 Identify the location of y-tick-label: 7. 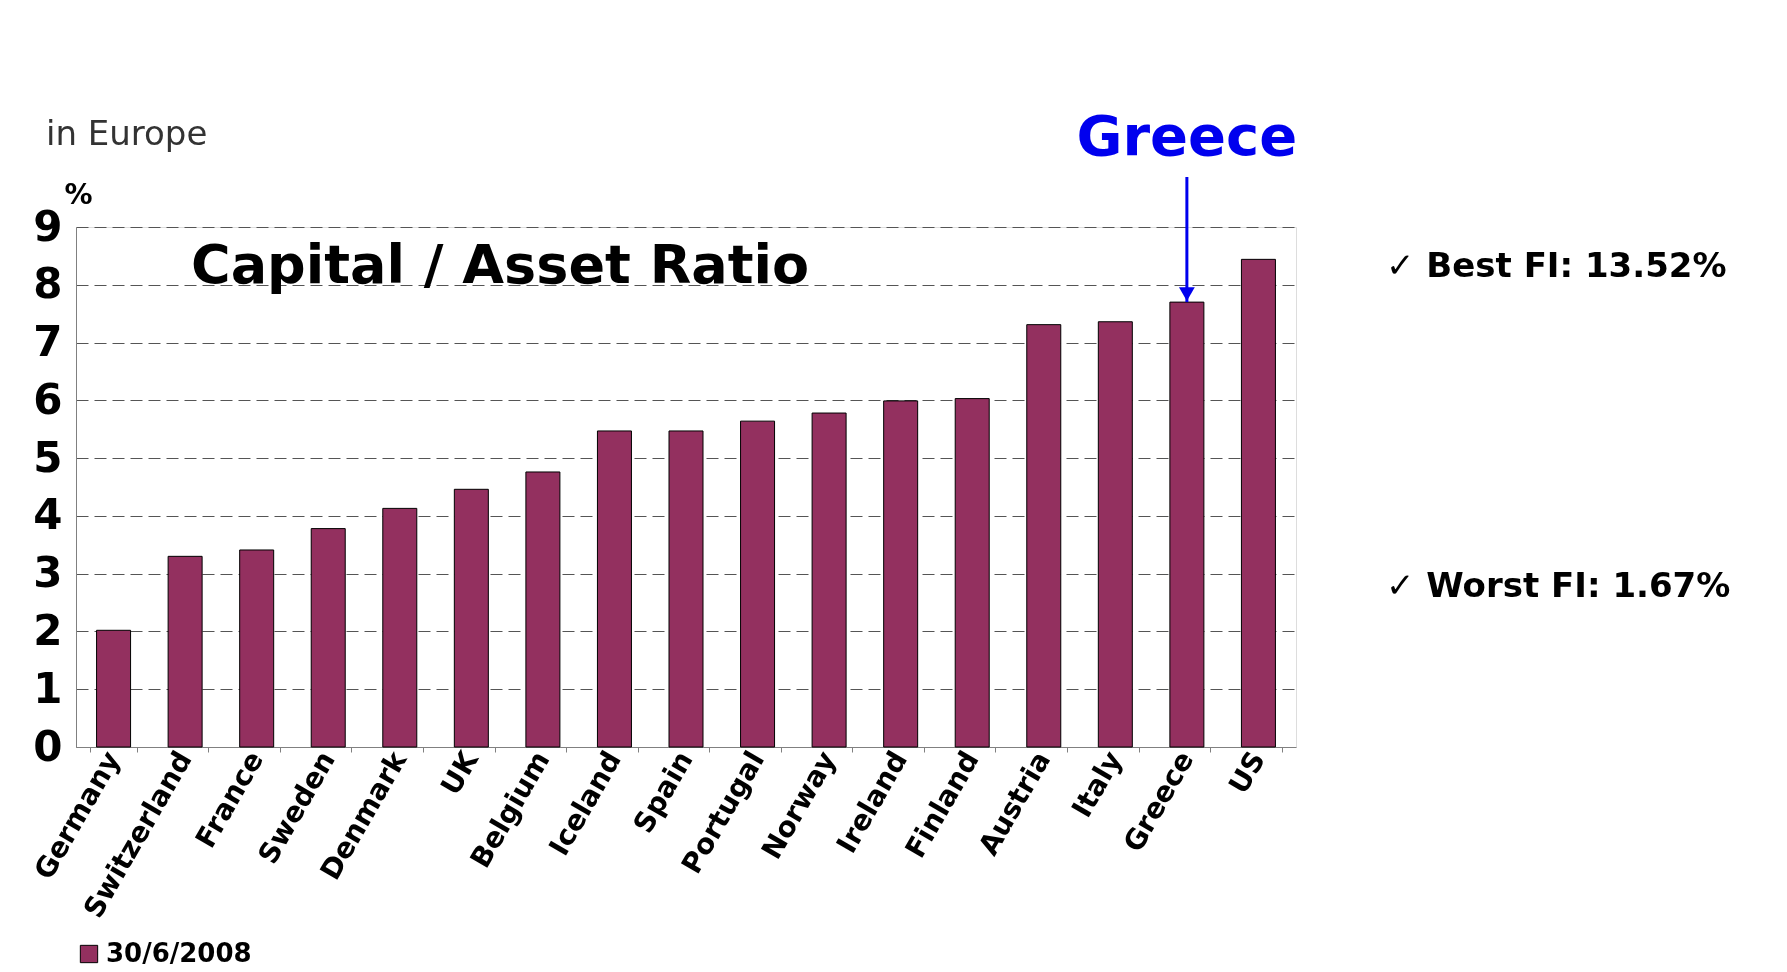
(48, 342).